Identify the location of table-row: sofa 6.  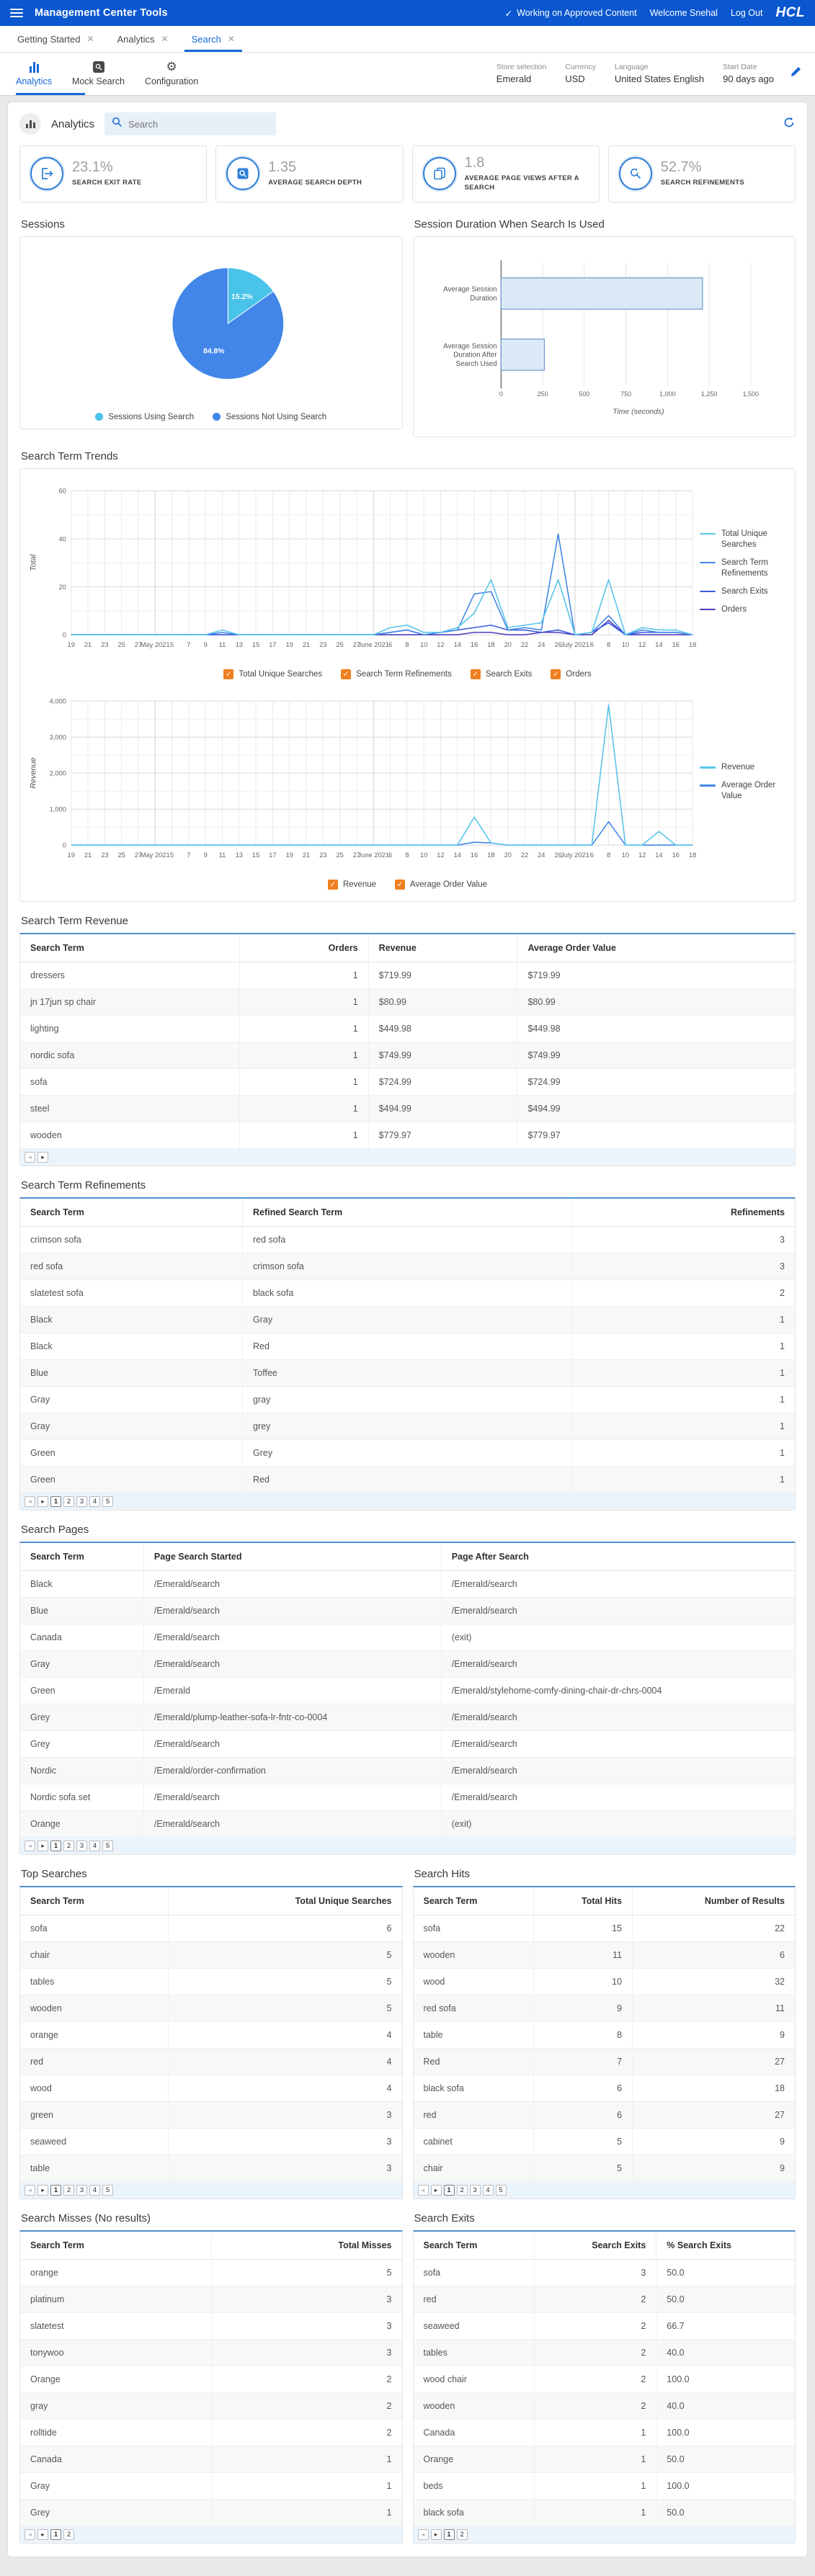
(211, 1928).